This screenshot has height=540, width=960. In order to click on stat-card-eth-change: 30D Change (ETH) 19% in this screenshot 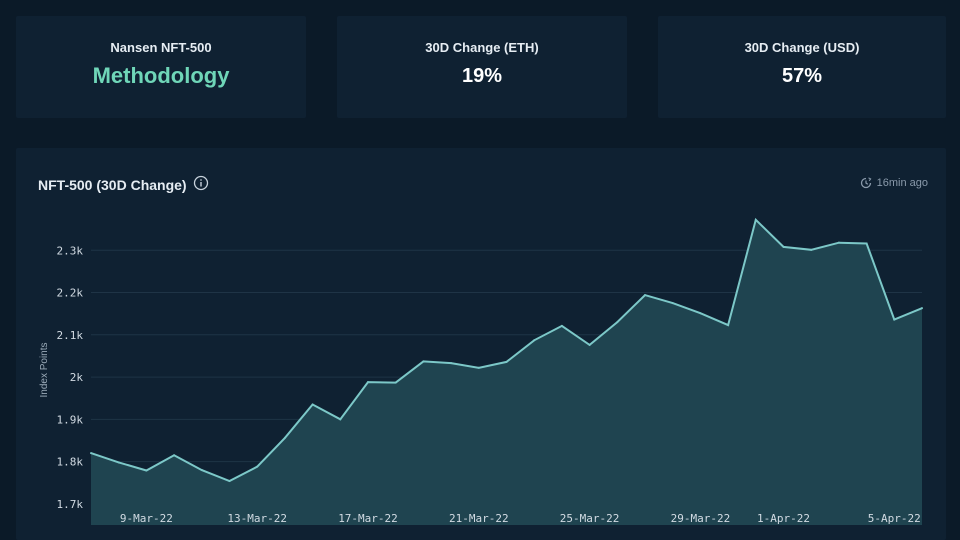, I will do `click(482, 67)`.